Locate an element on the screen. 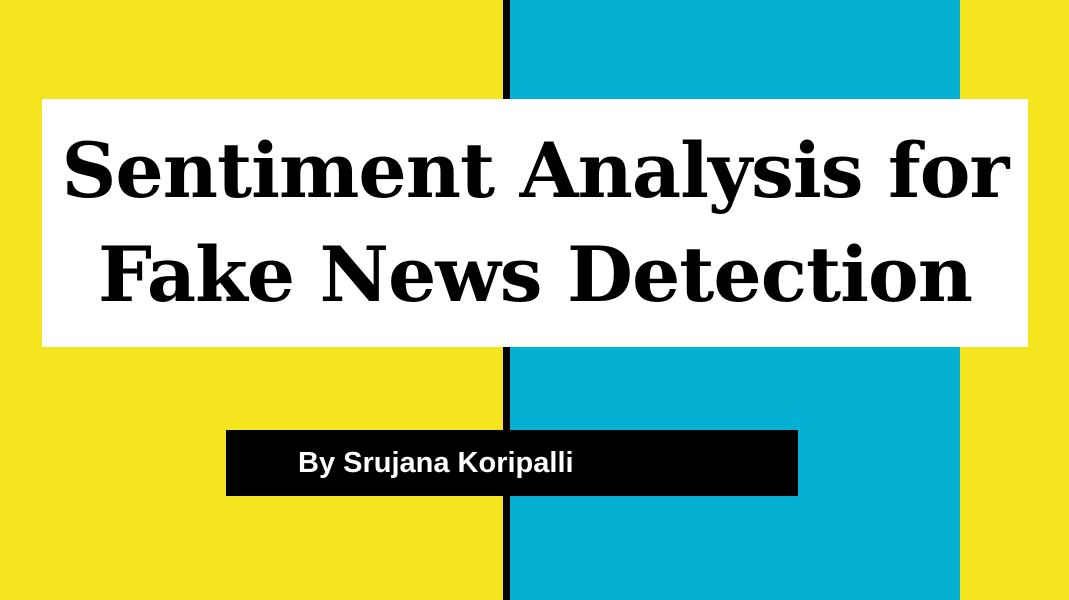 Image resolution: width=1069 pixels, height=600 pixels. subtitle-box: By Srujana Koripalli is located at coordinates (512, 463).